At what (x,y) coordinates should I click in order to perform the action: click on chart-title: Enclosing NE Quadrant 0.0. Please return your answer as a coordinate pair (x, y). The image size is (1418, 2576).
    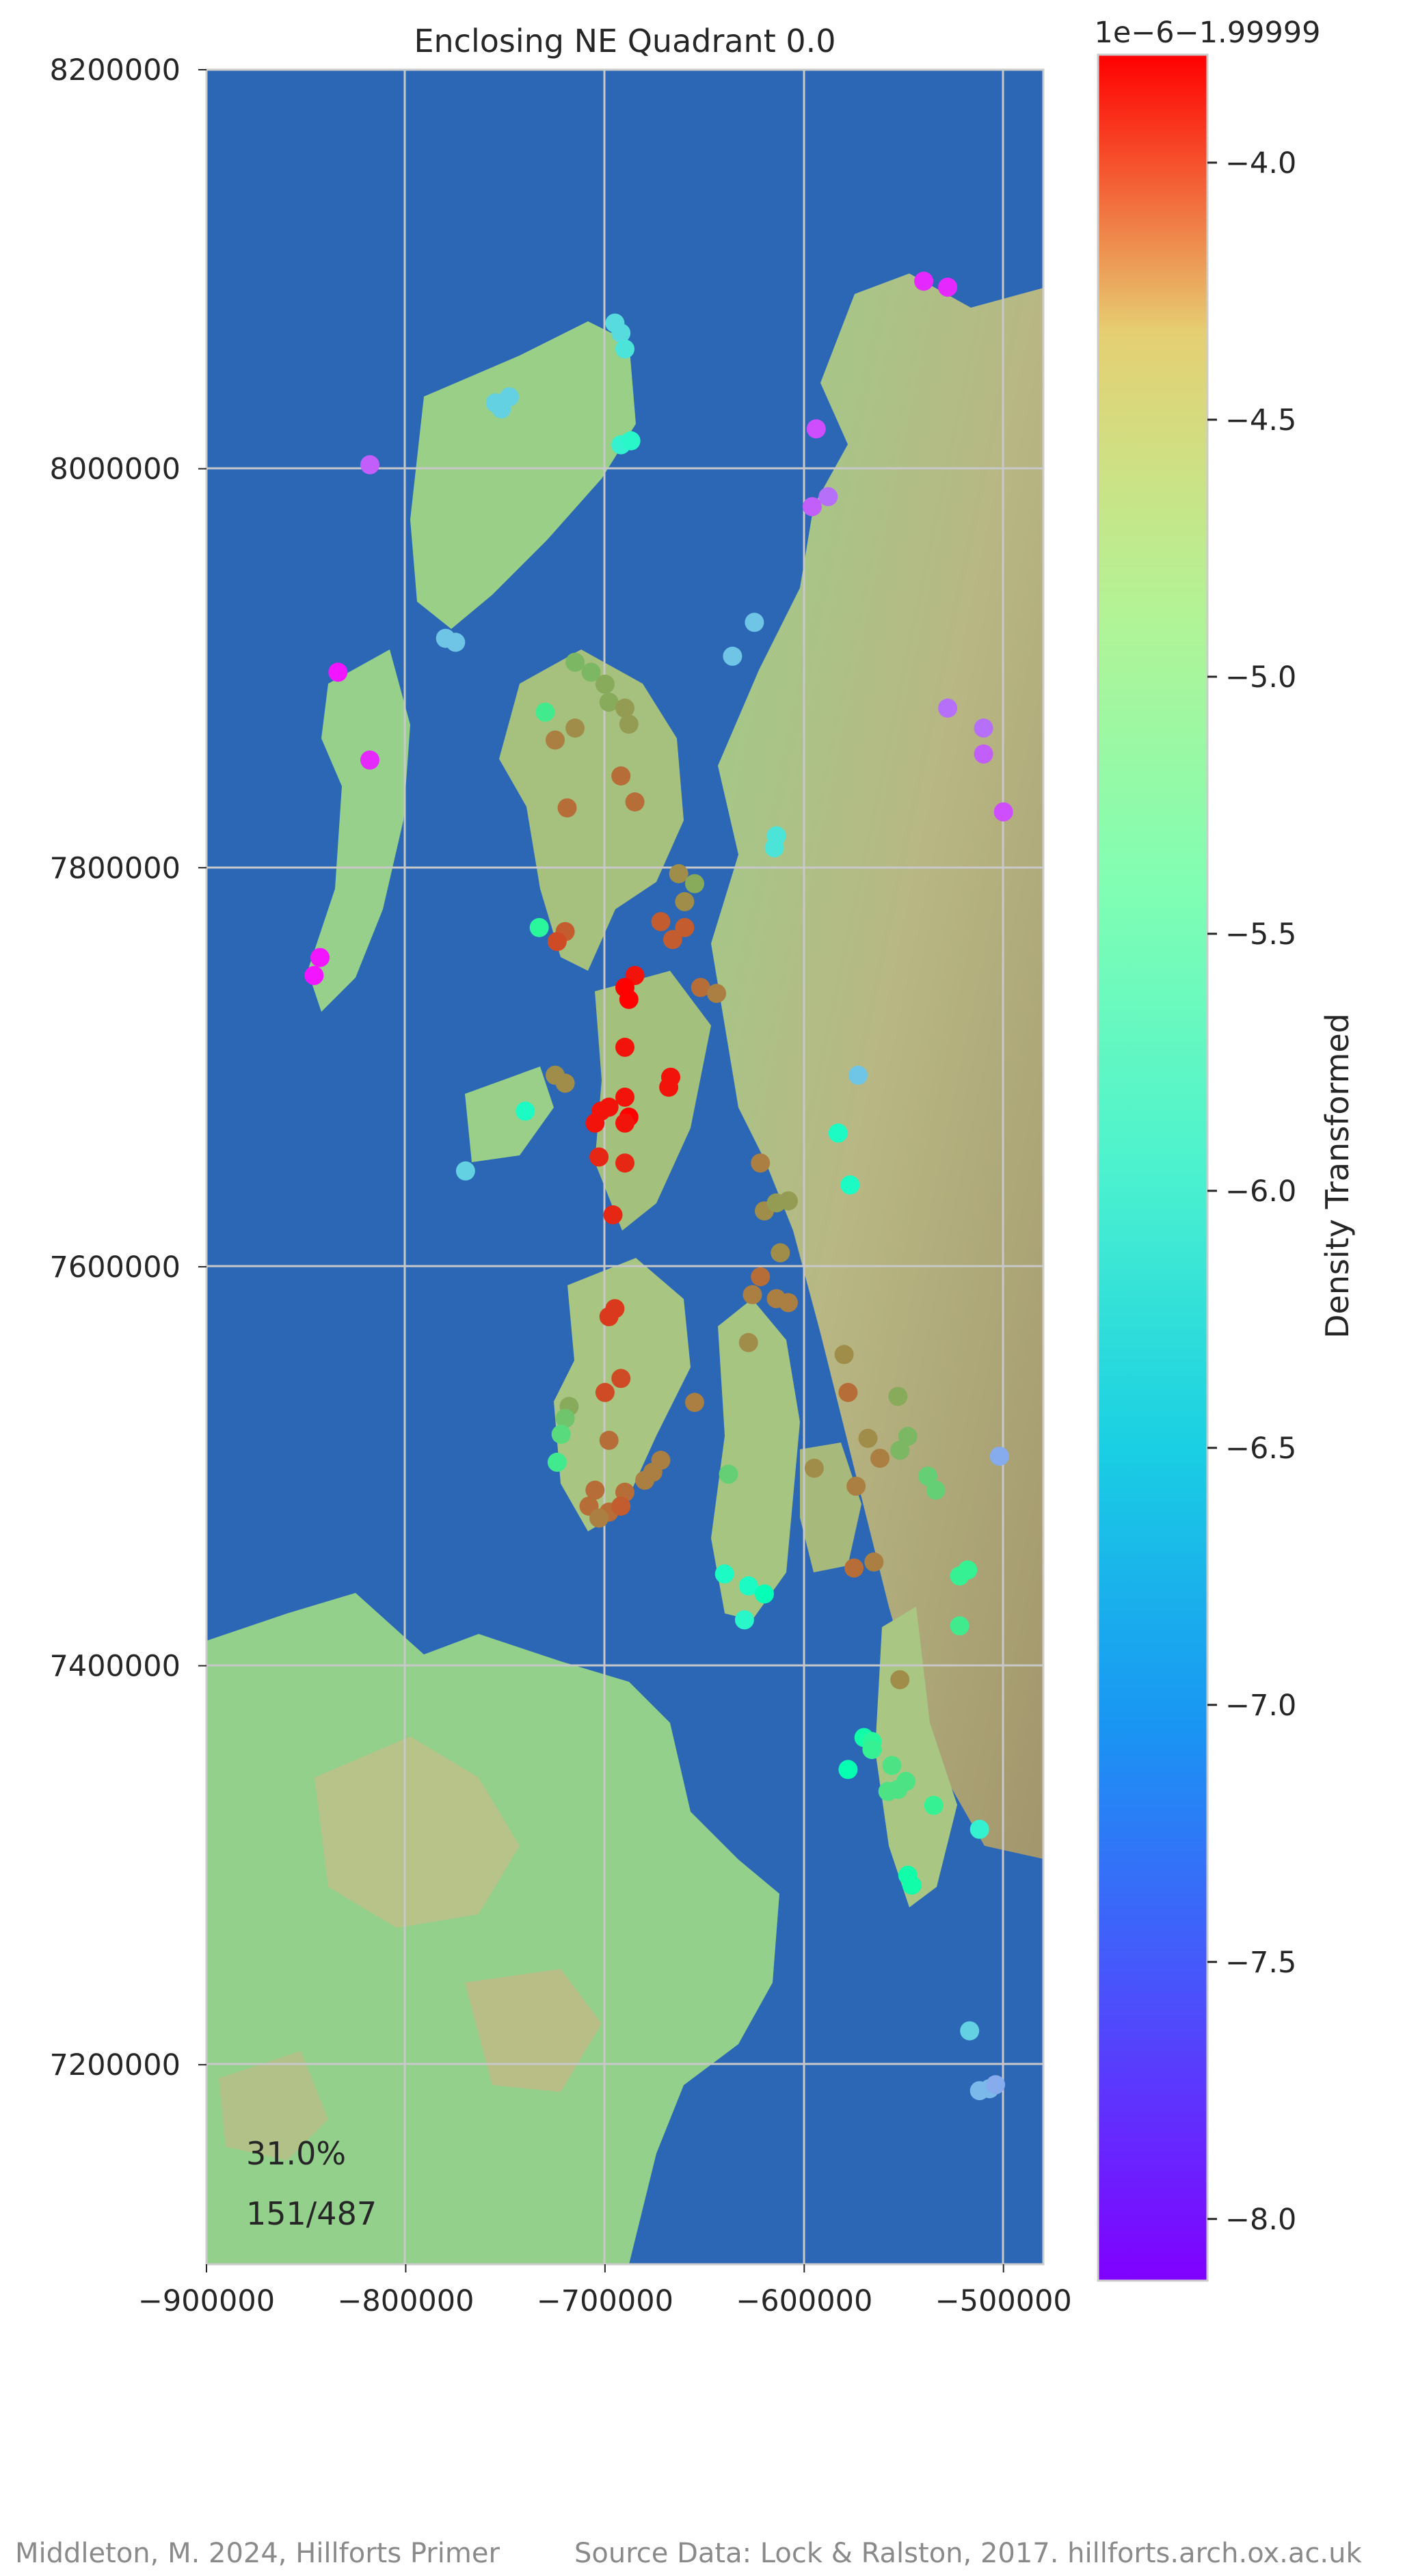
    Looking at the image, I should click on (624, 41).